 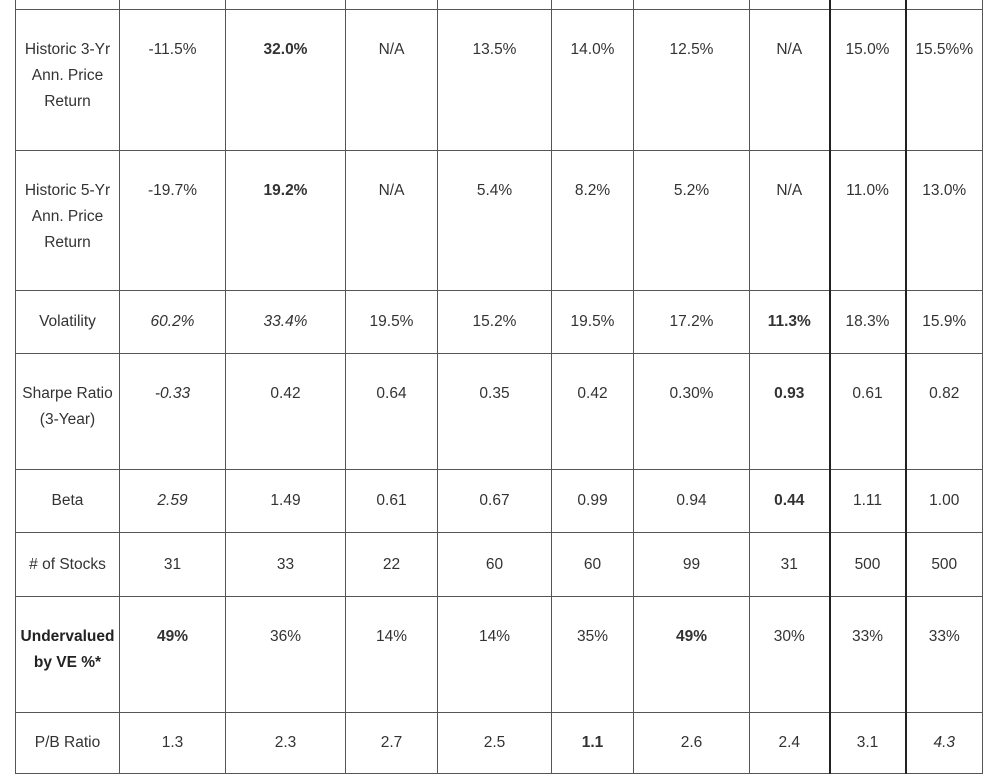 I want to click on table-cell: 0.35, so click(x=494, y=411).